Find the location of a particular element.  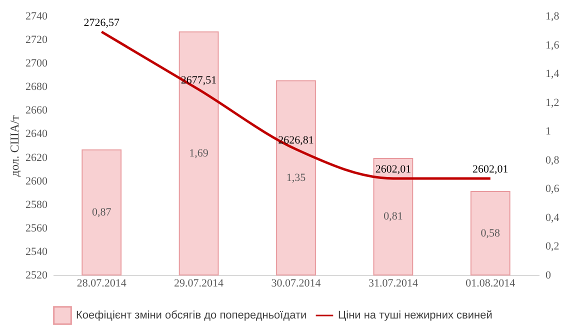

data-label: 0,58 is located at coordinates (490, 233).